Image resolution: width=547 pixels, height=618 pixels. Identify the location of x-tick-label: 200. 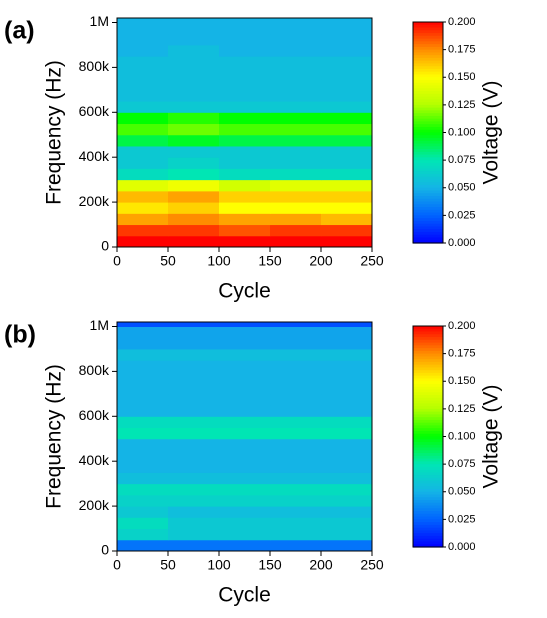
(321, 565).